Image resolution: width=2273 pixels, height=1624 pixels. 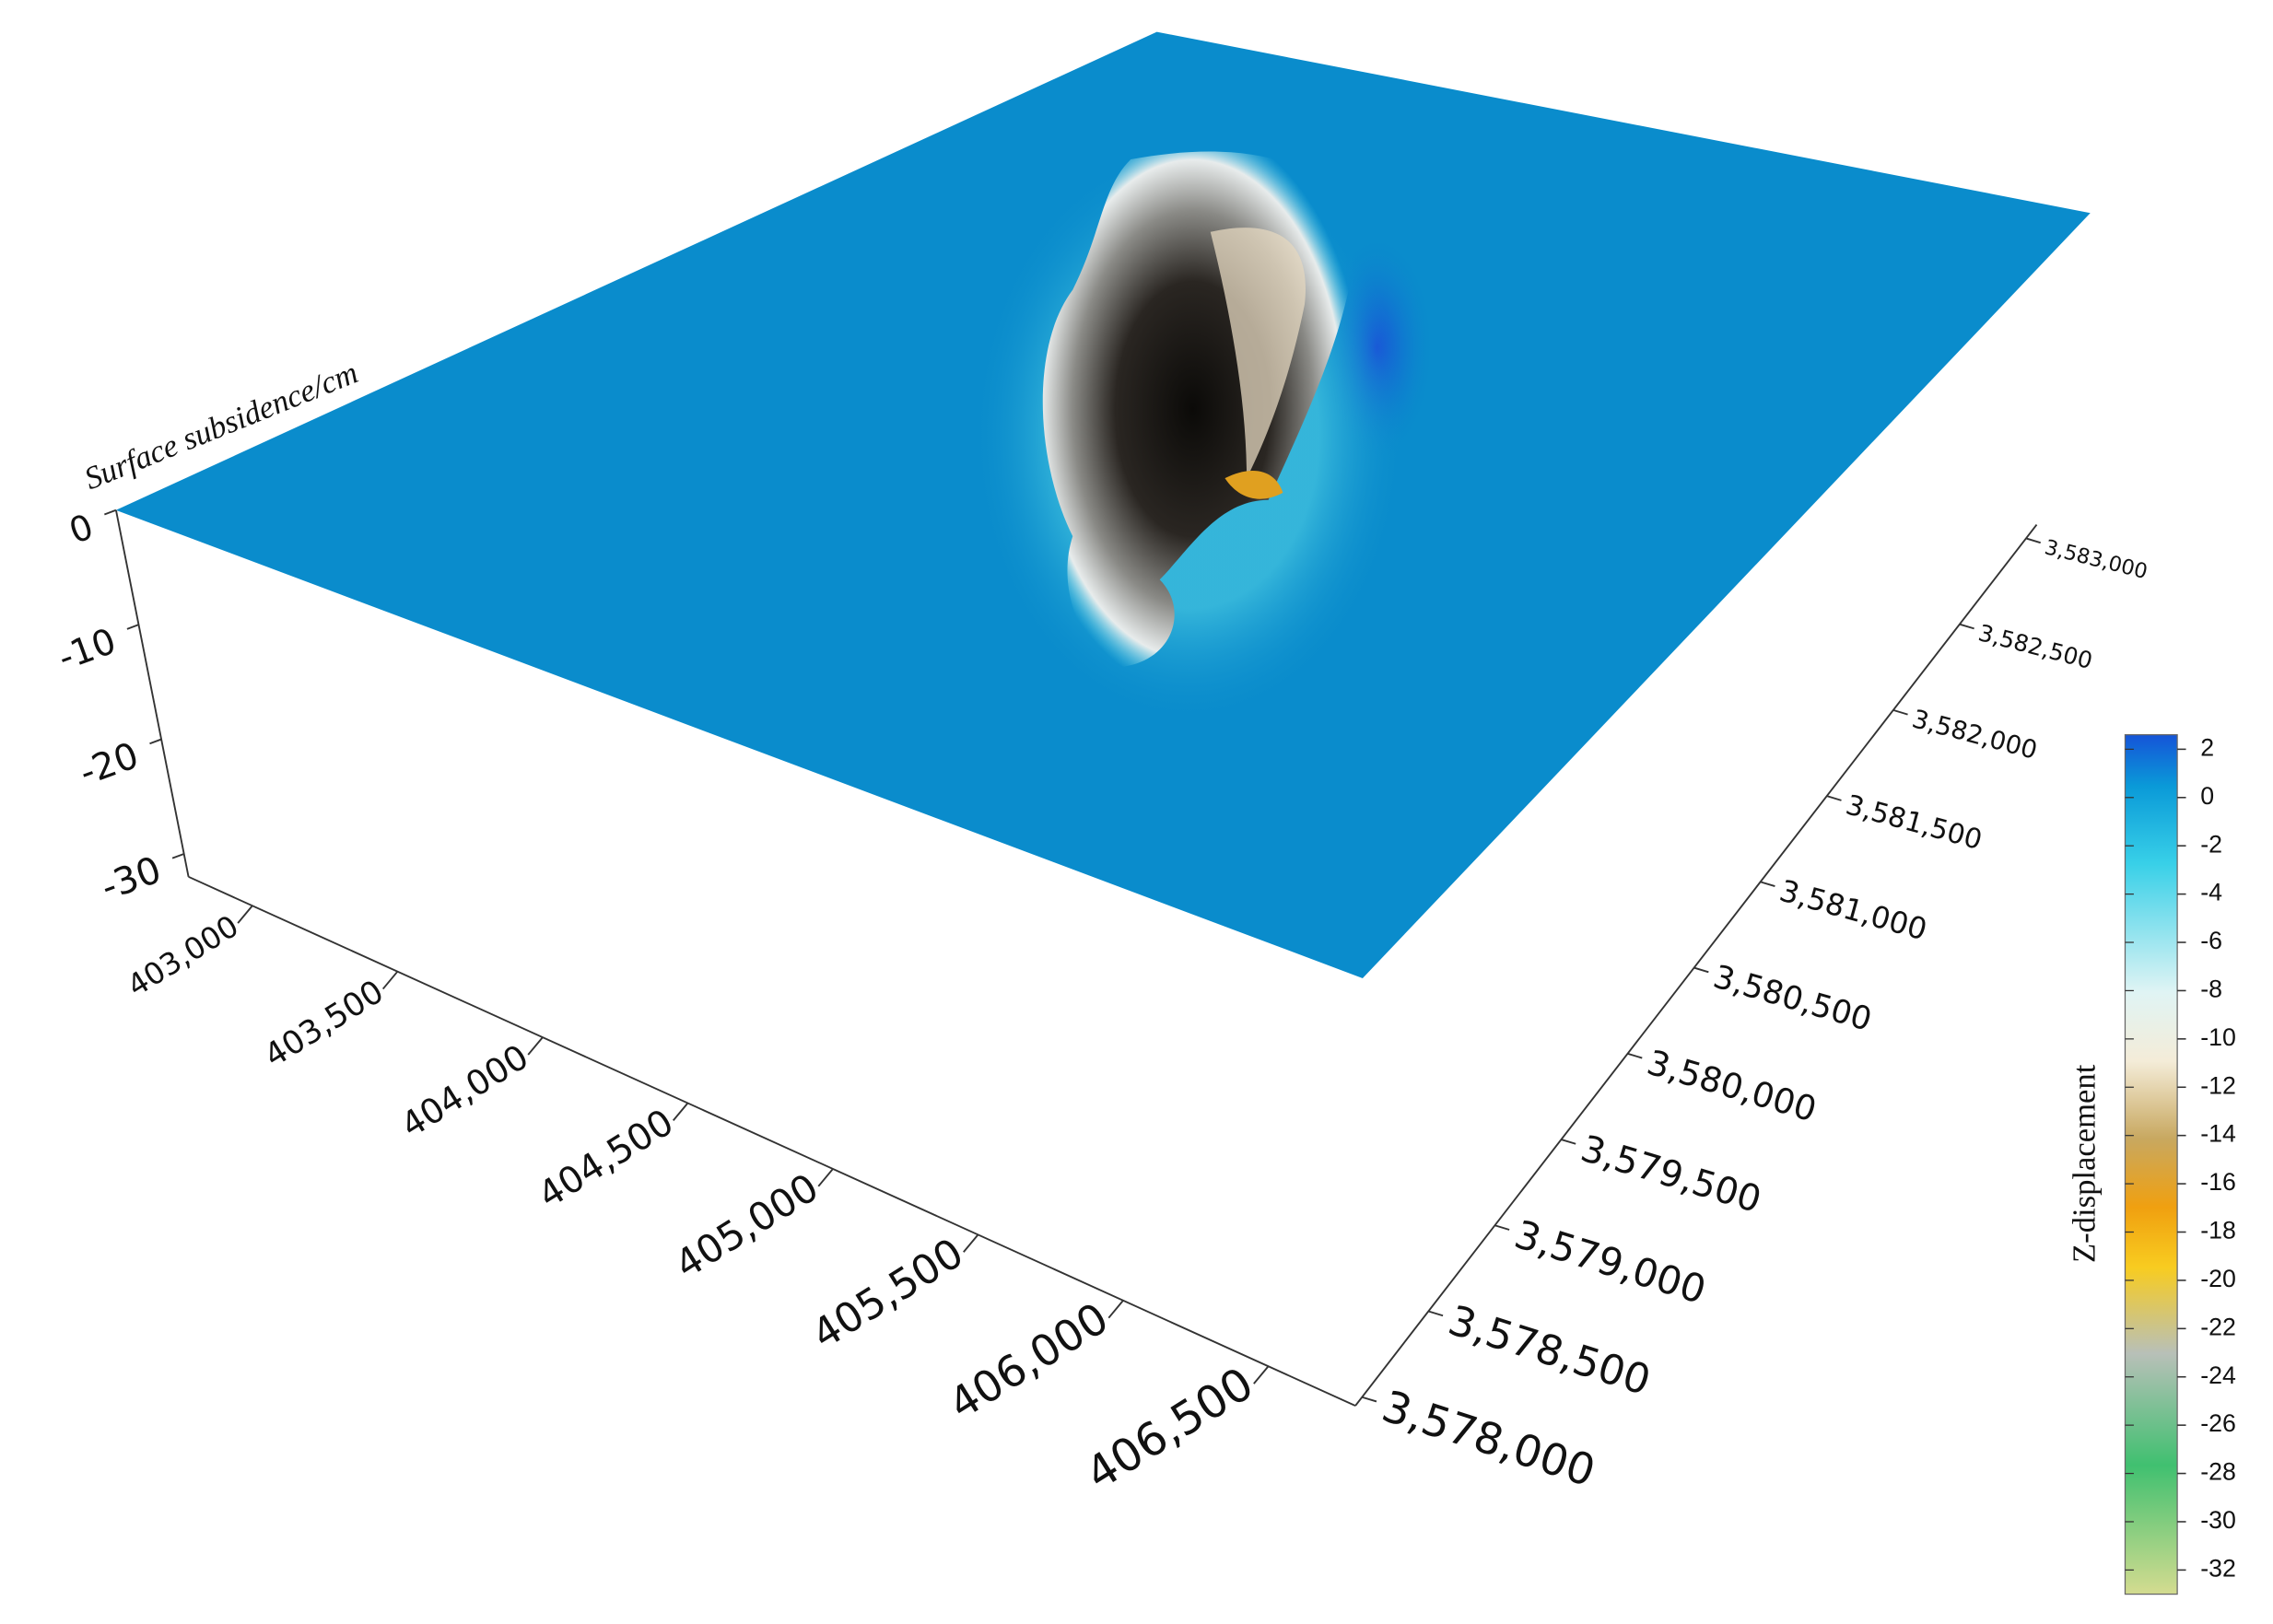 What do you see at coordinates (2218, 1375) in the screenshot?
I see `colorbar-tick-label: -24` at bounding box center [2218, 1375].